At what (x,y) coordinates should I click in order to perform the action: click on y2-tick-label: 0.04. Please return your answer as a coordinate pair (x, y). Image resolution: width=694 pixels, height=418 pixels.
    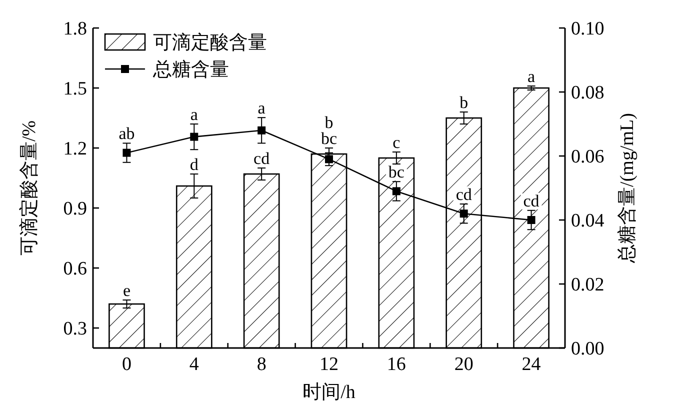
    Looking at the image, I should click on (588, 221).